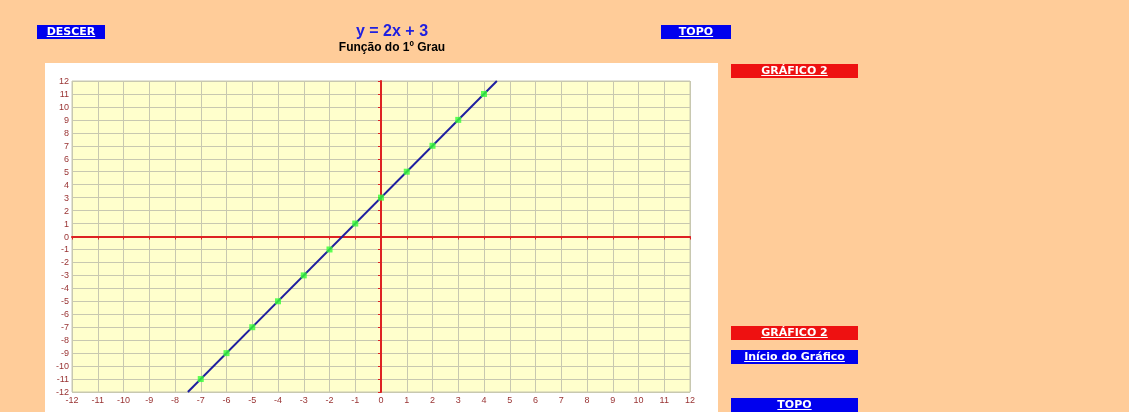 The image size is (1129, 412). What do you see at coordinates (66, 171) in the screenshot?
I see `y-tick-label: 5` at bounding box center [66, 171].